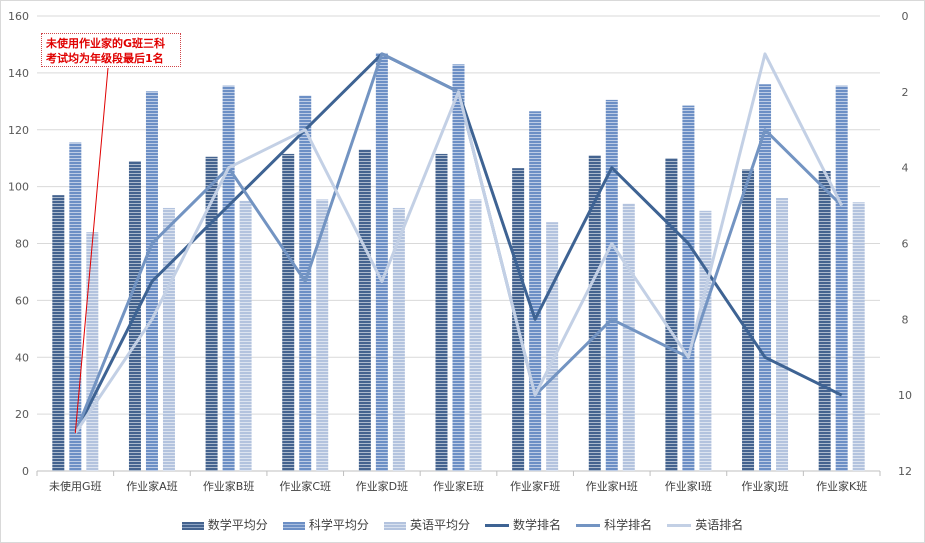 The image size is (925, 543). What do you see at coordinates (535, 486) in the screenshot?
I see `x-tick-label: 作业家F班` at bounding box center [535, 486].